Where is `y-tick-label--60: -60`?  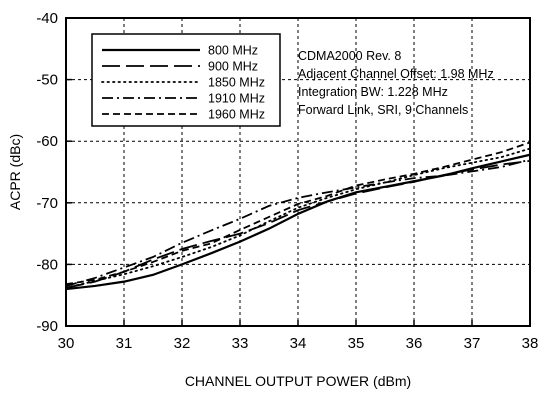 y-tick-label--60: -60 is located at coordinates (47, 141).